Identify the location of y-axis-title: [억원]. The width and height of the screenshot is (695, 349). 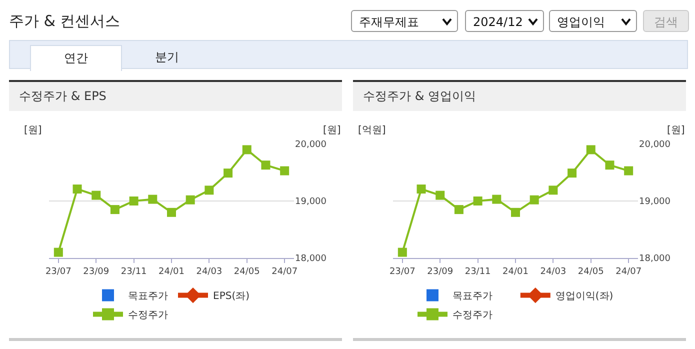
(372, 130).